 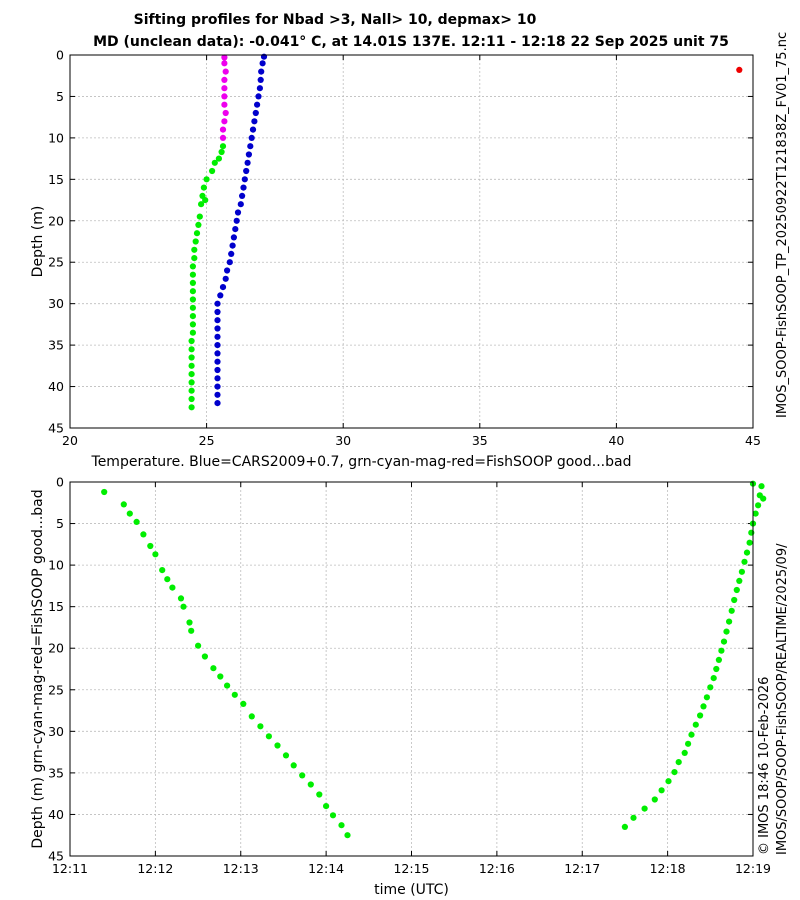 I want to click on y-tick-label: 0, so click(x=60, y=482).